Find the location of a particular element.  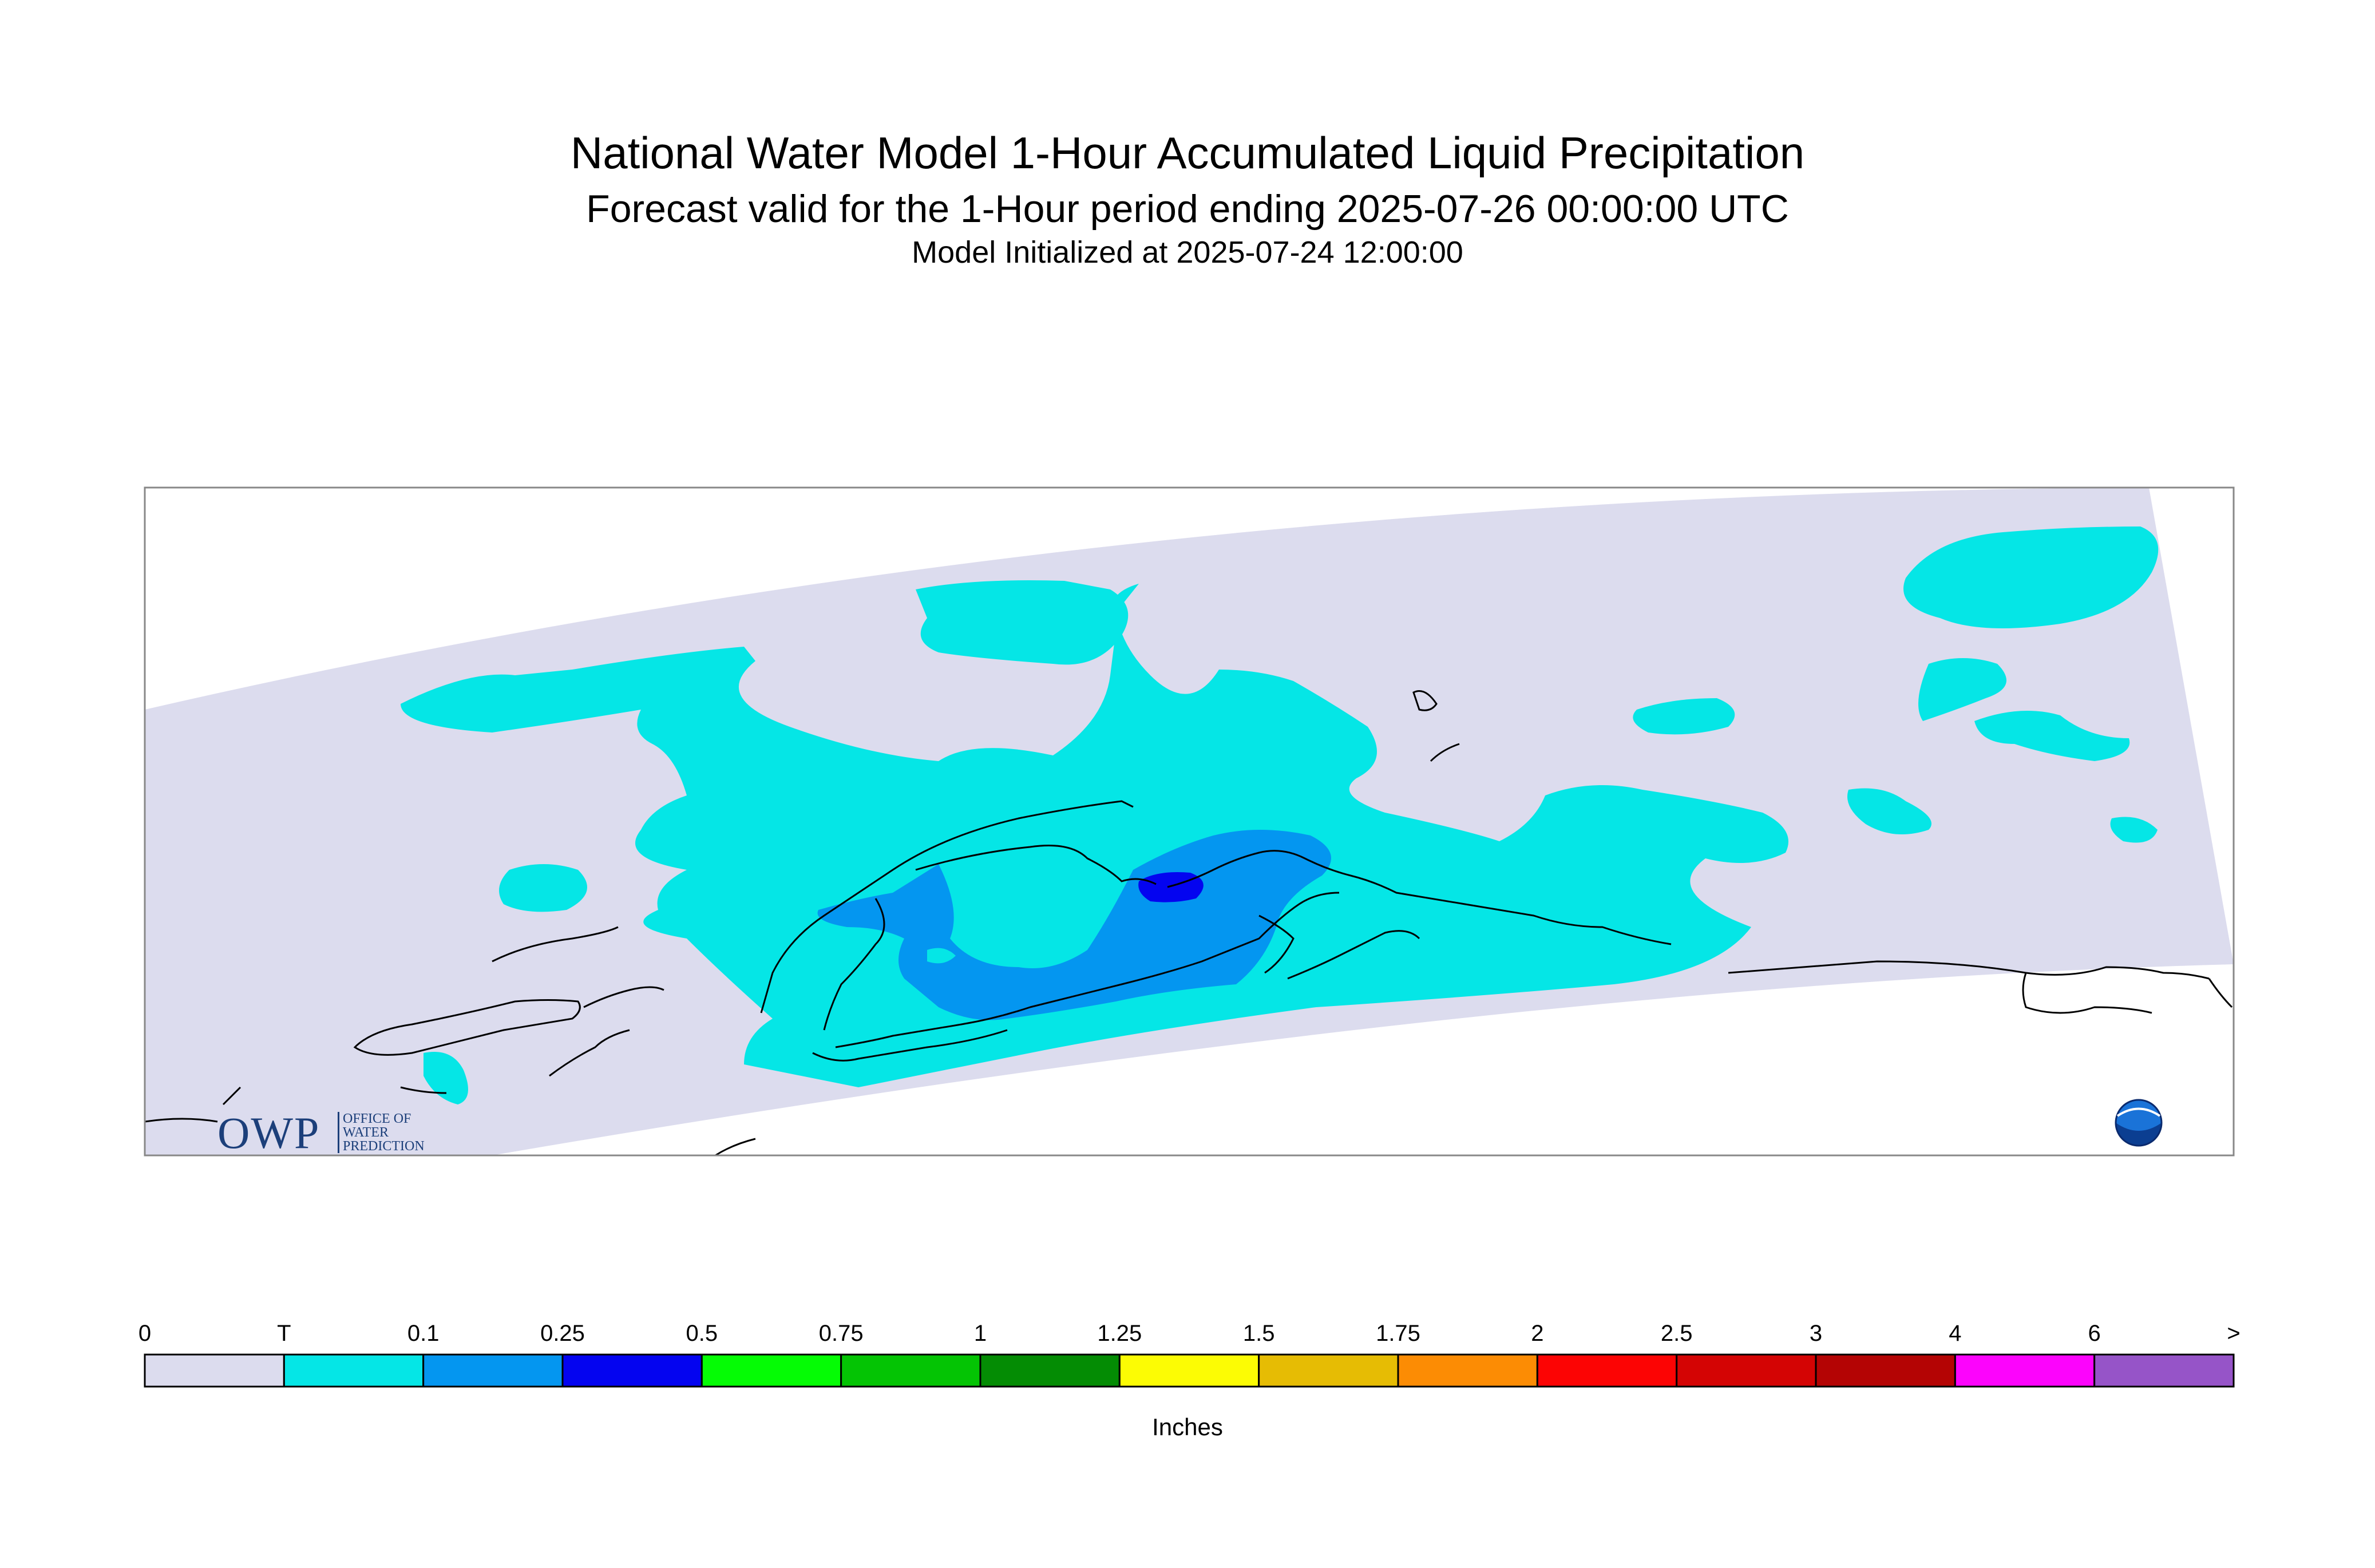

legend-tick-label: 1.25 is located at coordinates (1119, 1333).